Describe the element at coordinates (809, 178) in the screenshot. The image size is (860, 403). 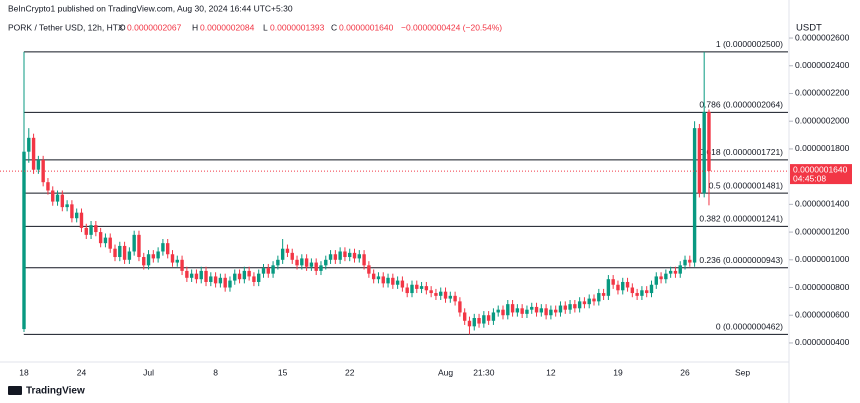
I see `price-tag-countdown: 04:45:08` at that location.